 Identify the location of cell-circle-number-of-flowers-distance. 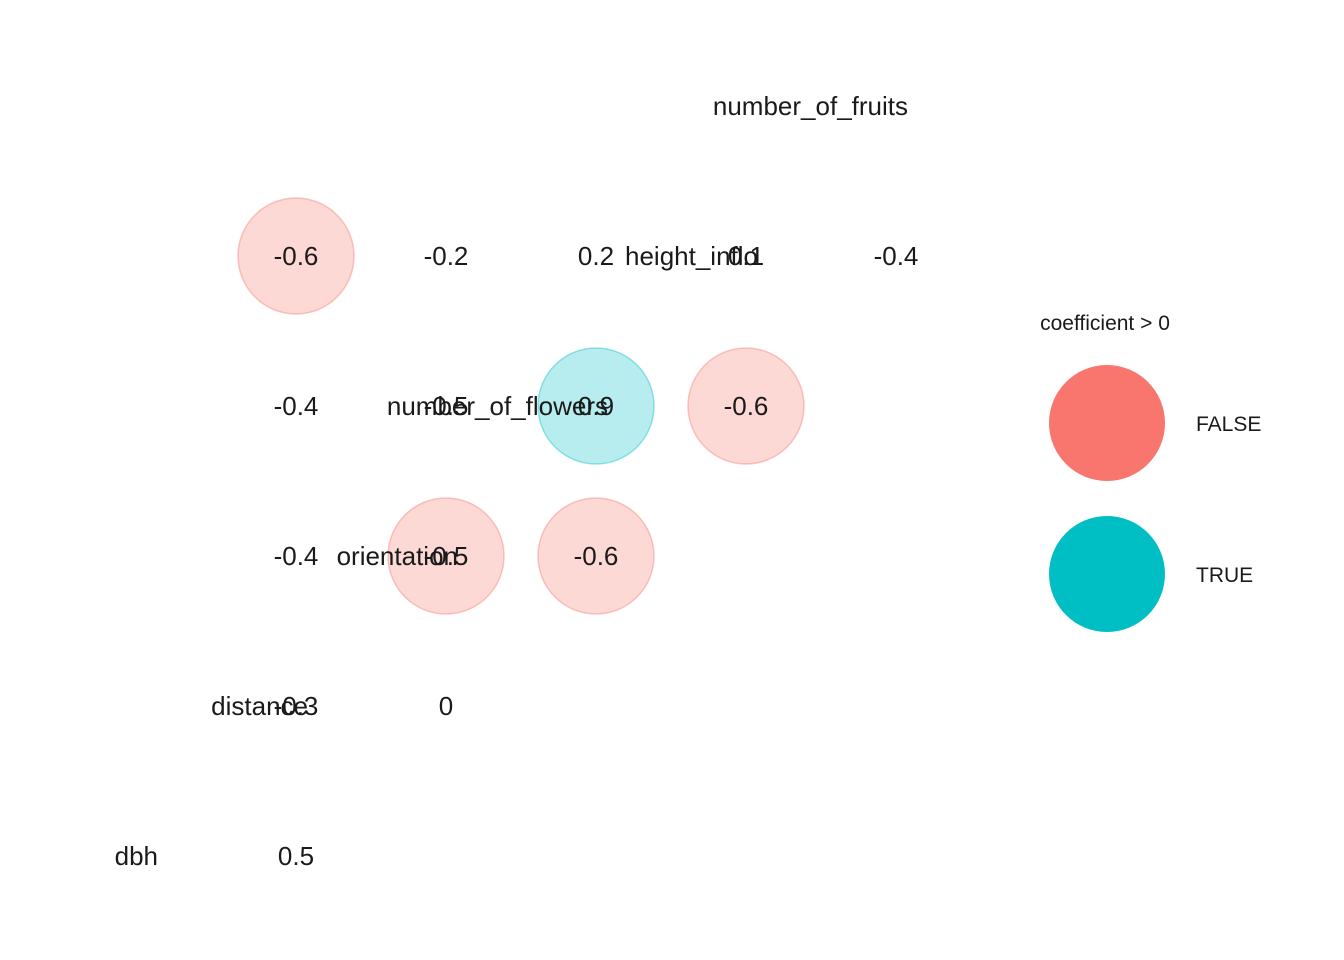
(446, 556).